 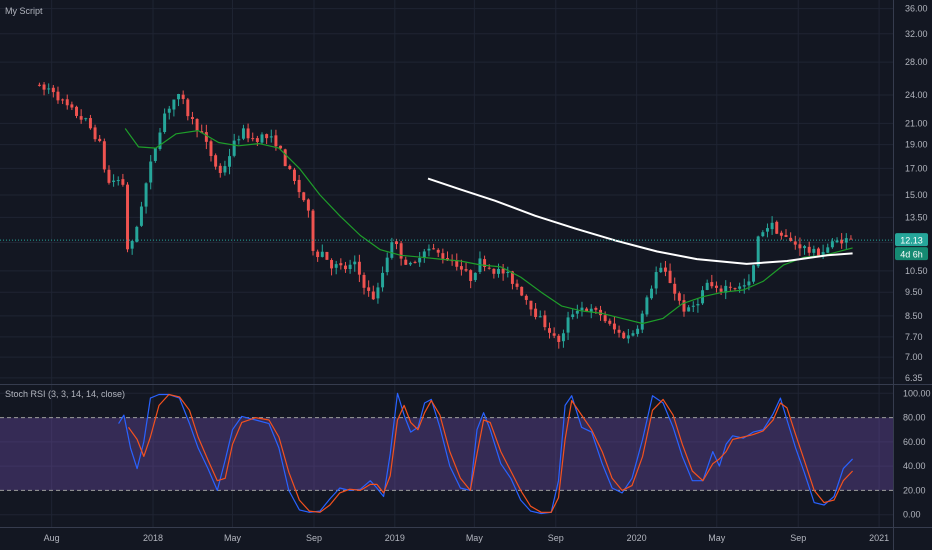 I want to click on price-axis-label: 13.50, so click(x=916, y=217).